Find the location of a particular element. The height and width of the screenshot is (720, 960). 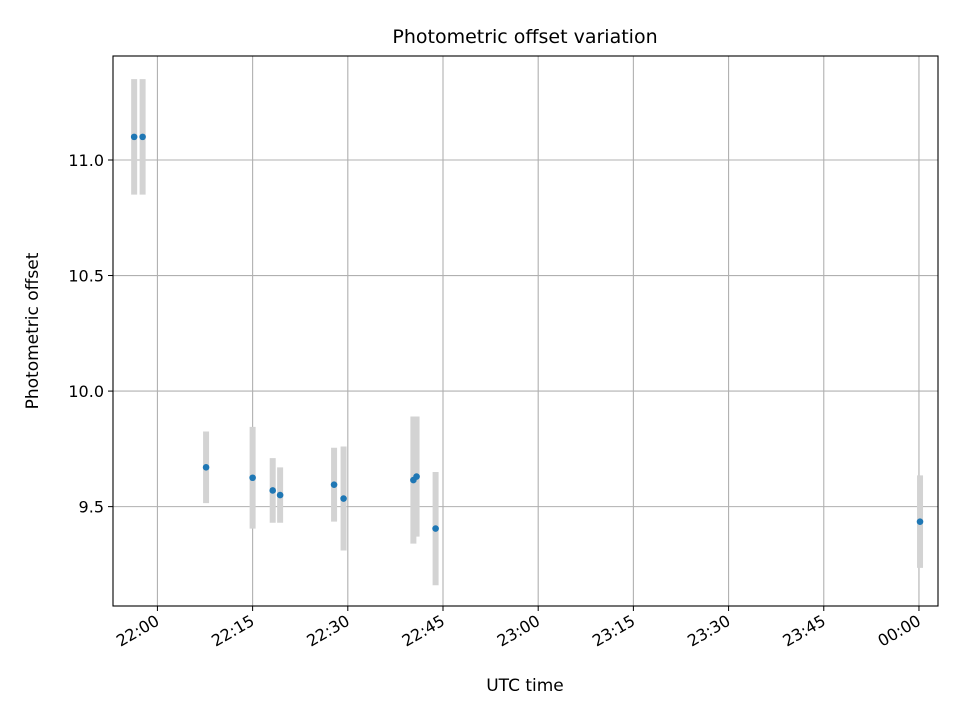

y-tick-label: 9.5 is located at coordinates (91, 507).